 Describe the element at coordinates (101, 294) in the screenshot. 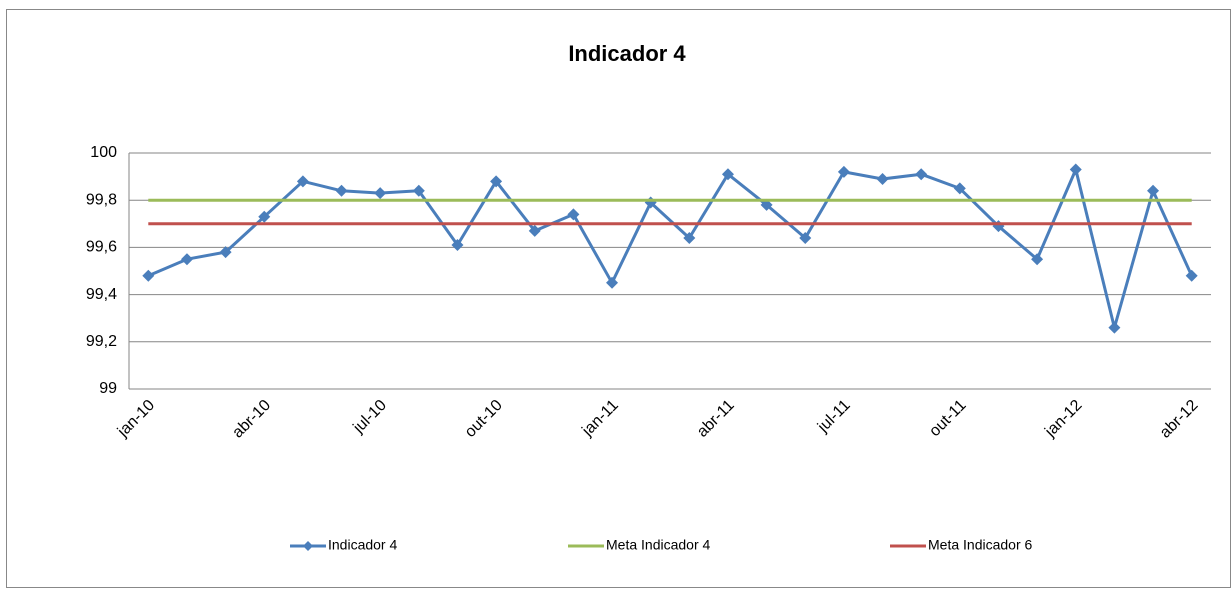

I see `y-tick-label: 99,4` at that location.